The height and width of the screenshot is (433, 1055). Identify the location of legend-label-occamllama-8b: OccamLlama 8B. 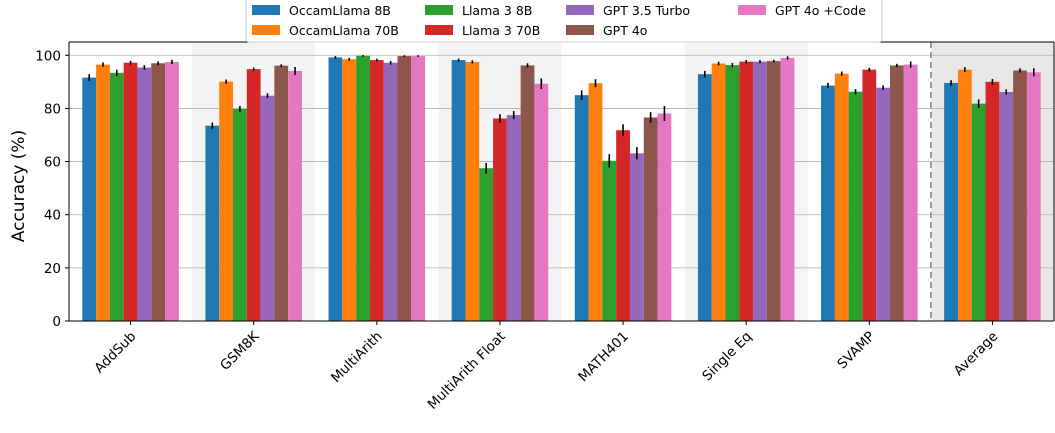
(340, 10).